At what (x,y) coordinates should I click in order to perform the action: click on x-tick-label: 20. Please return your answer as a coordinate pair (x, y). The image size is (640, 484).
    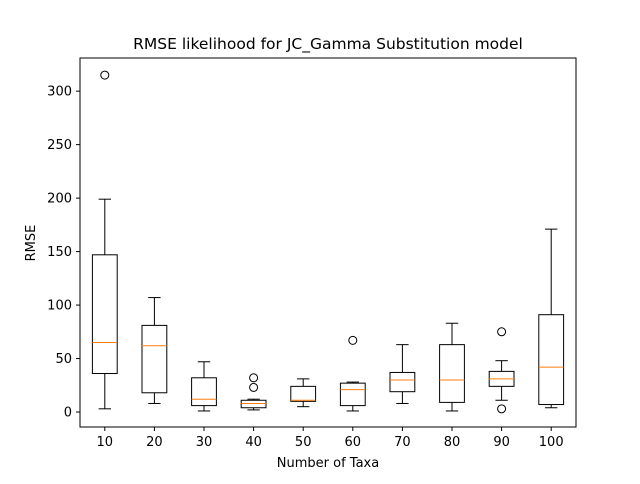
    Looking at the image, I should click on (154, 442).